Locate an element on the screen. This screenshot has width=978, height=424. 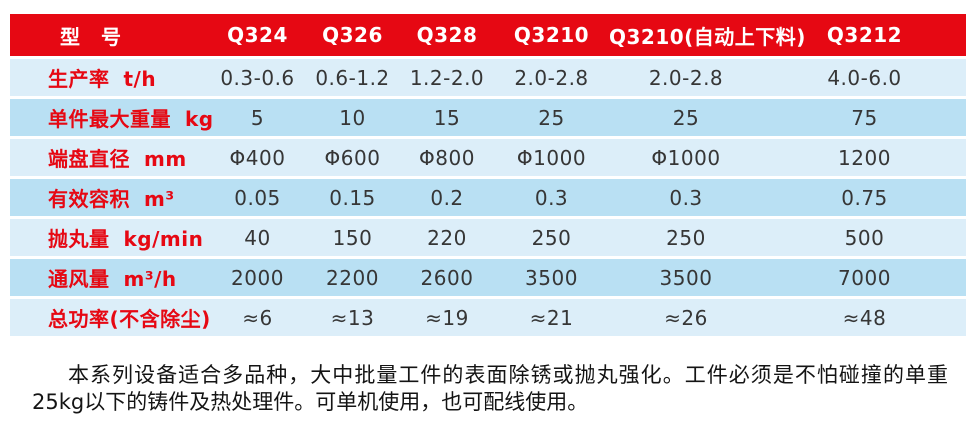
header-model-q3210-auto: Q3210(自动上下料) is located at coordinates (707, 36).